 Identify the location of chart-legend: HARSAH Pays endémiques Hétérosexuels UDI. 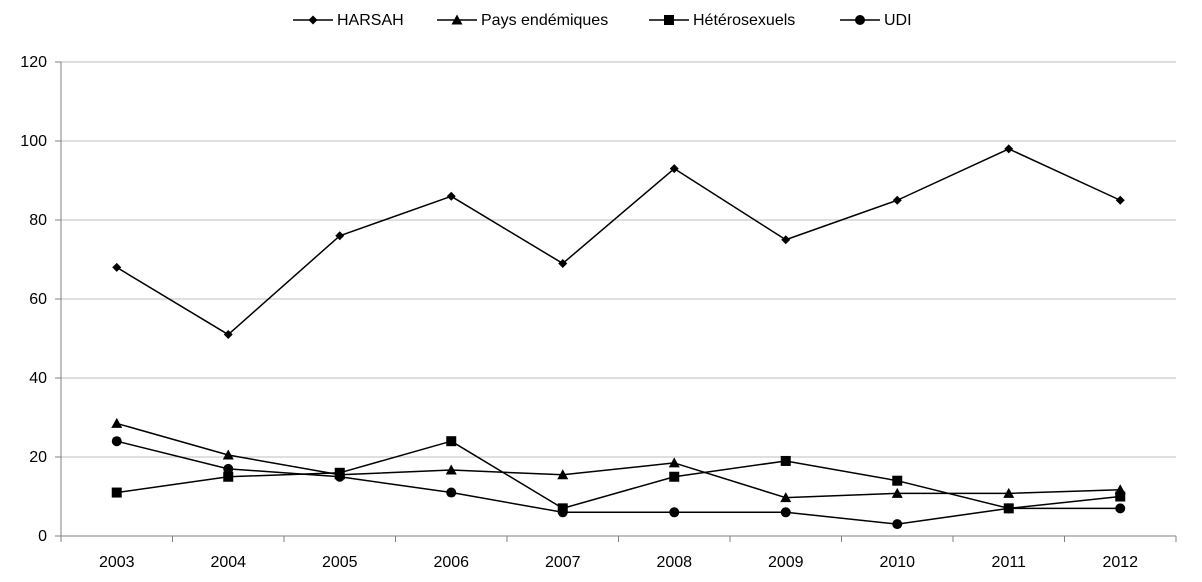
(602, 20).